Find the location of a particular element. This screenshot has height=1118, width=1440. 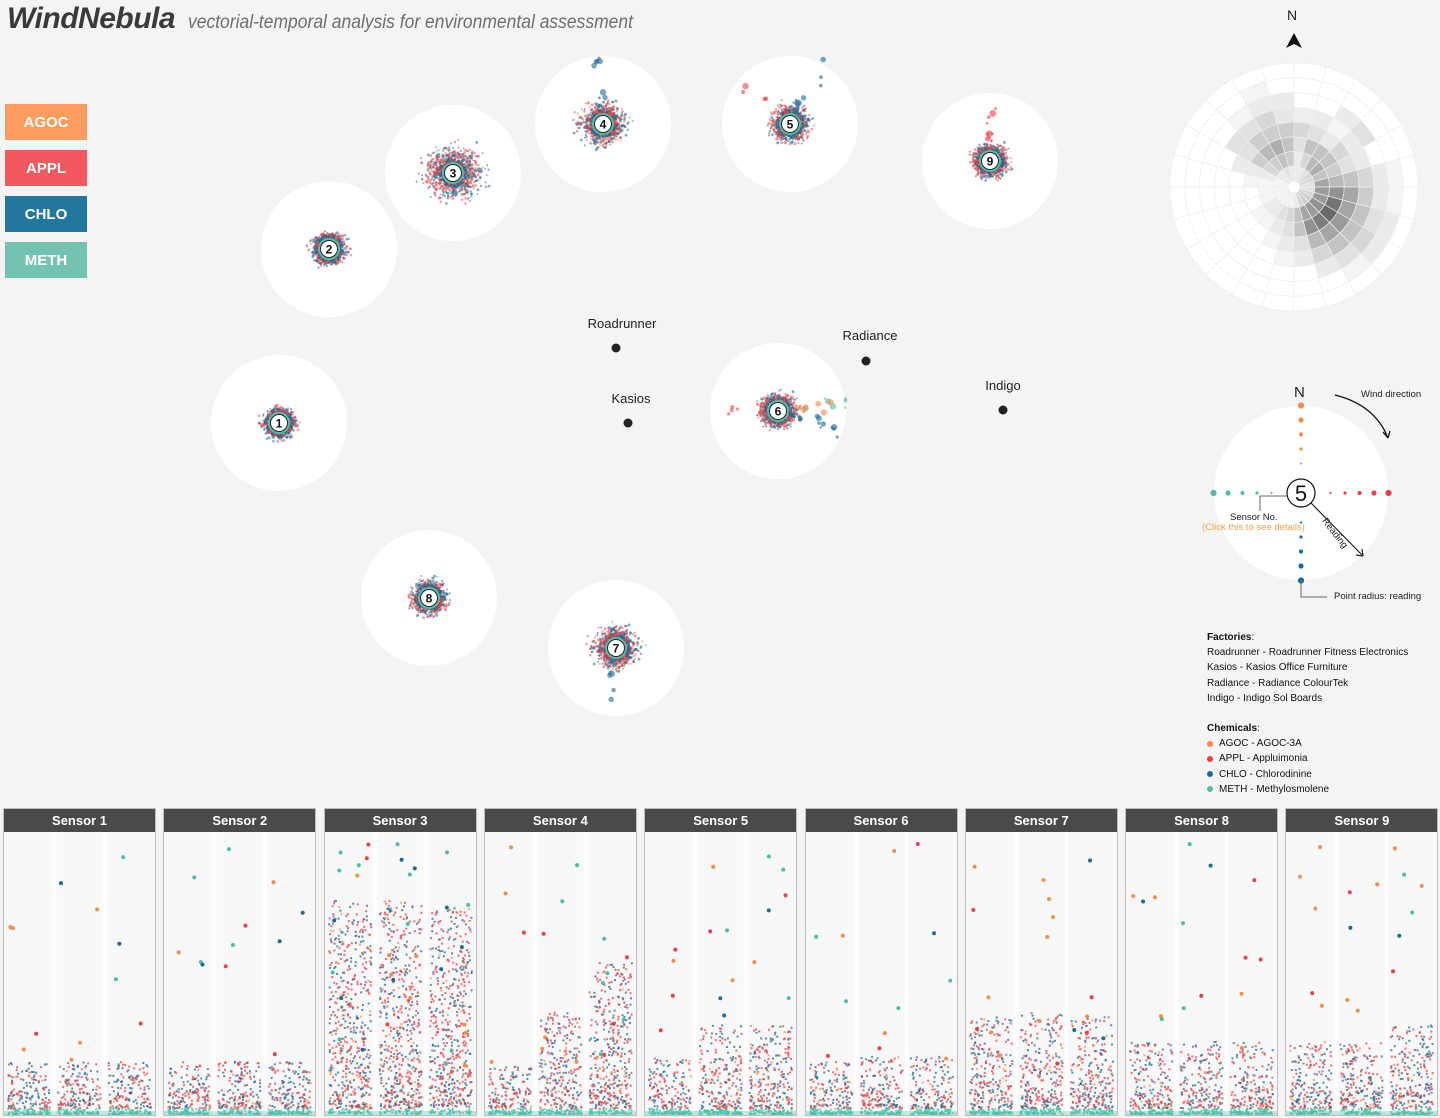

sensor-number: 5 is located at coordinates (790, 125).